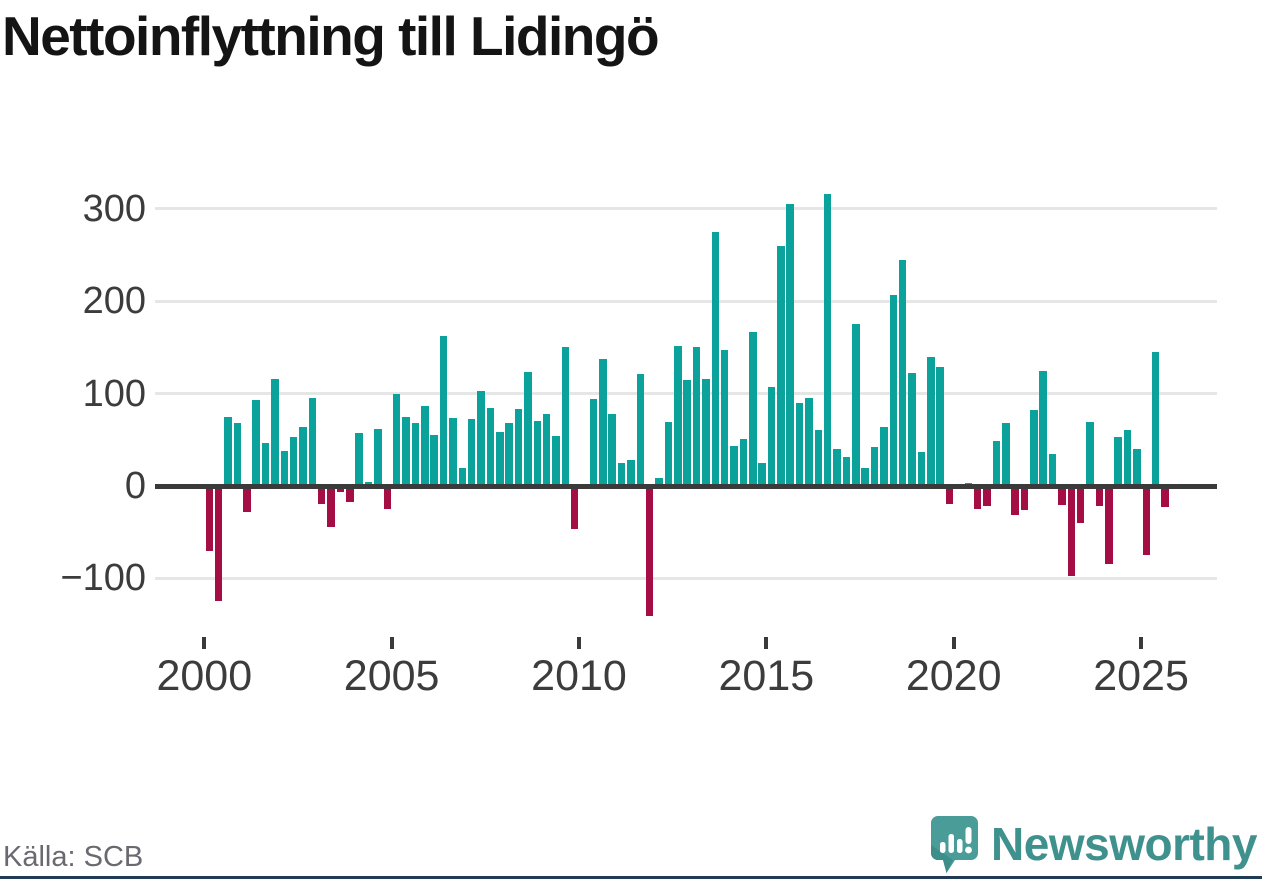  Describe the element at coordinates (556, 461) in the screenshot. I see `bar-2009Q2` at that location.